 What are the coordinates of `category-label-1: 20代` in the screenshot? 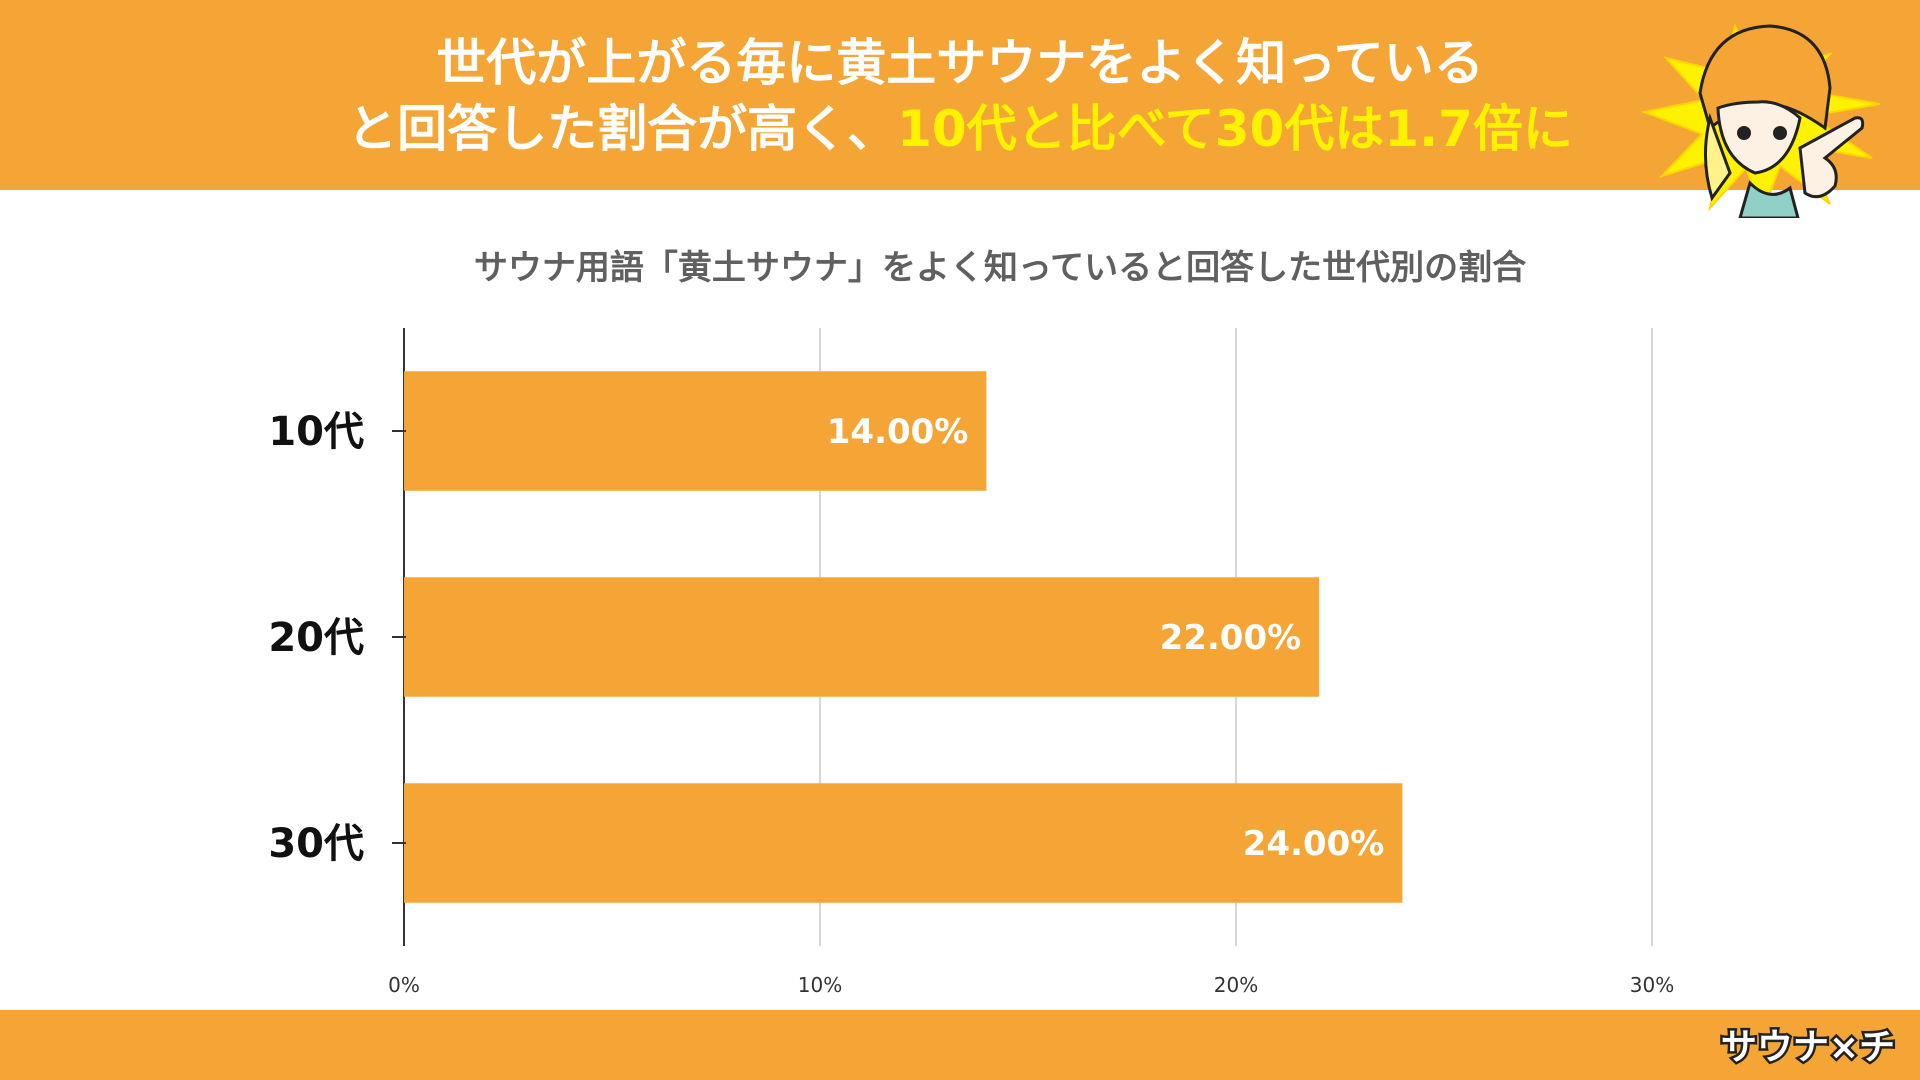 It's located at (316, 638).